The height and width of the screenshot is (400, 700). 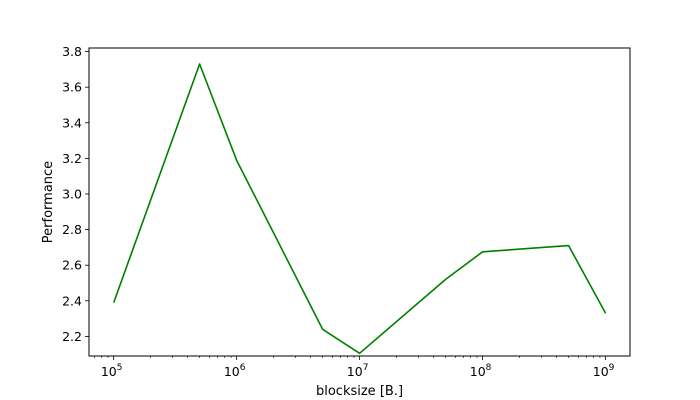 I want to click on y-axis-ticks: 2.2 2.4 2.6 2.8 3.0 3.2 3.4 3.6 3.8, so click(x=75, y=194).